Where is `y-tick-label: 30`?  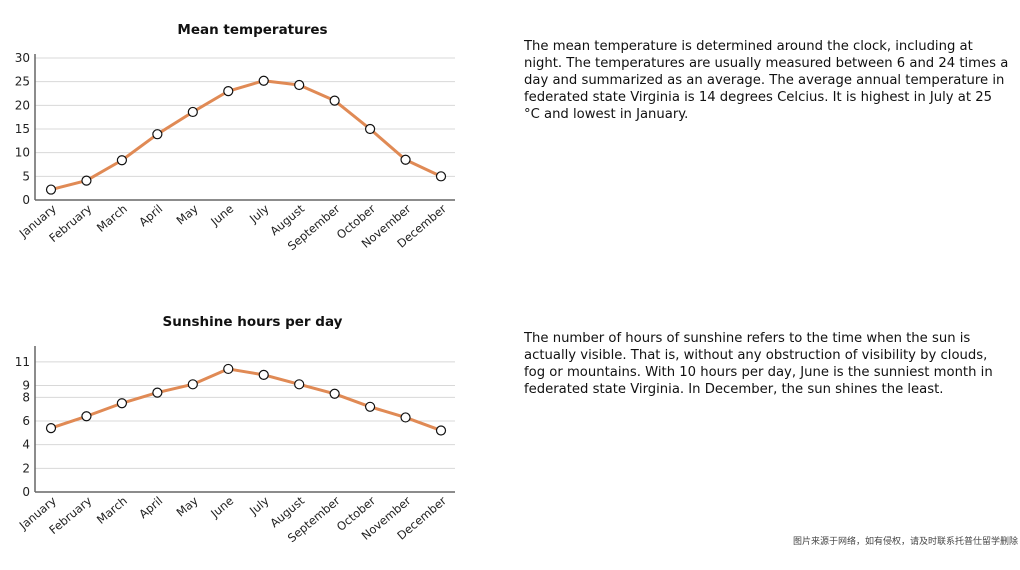
y-tick-label: 30 is located at coordinates (22, 58).